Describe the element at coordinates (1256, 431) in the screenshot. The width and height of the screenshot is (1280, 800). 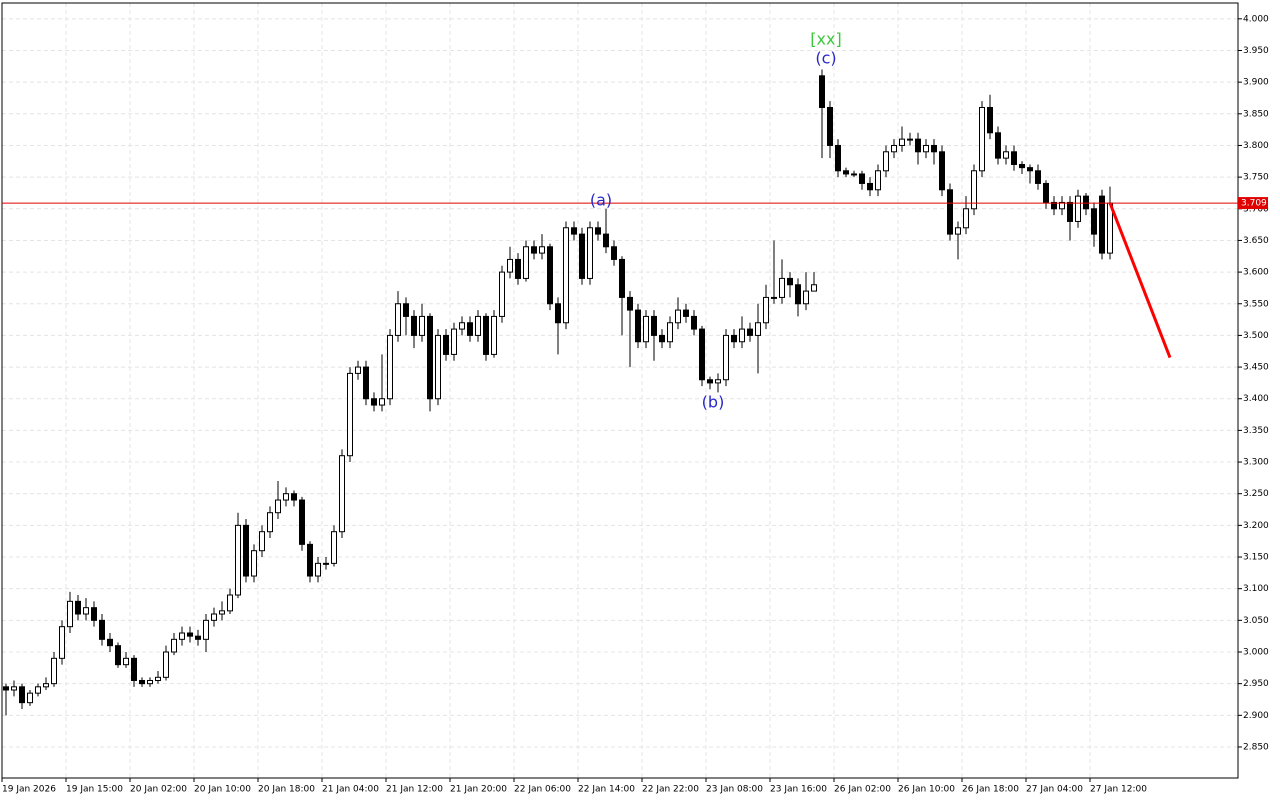
I see `y-tick-label: 3.350` at that location.